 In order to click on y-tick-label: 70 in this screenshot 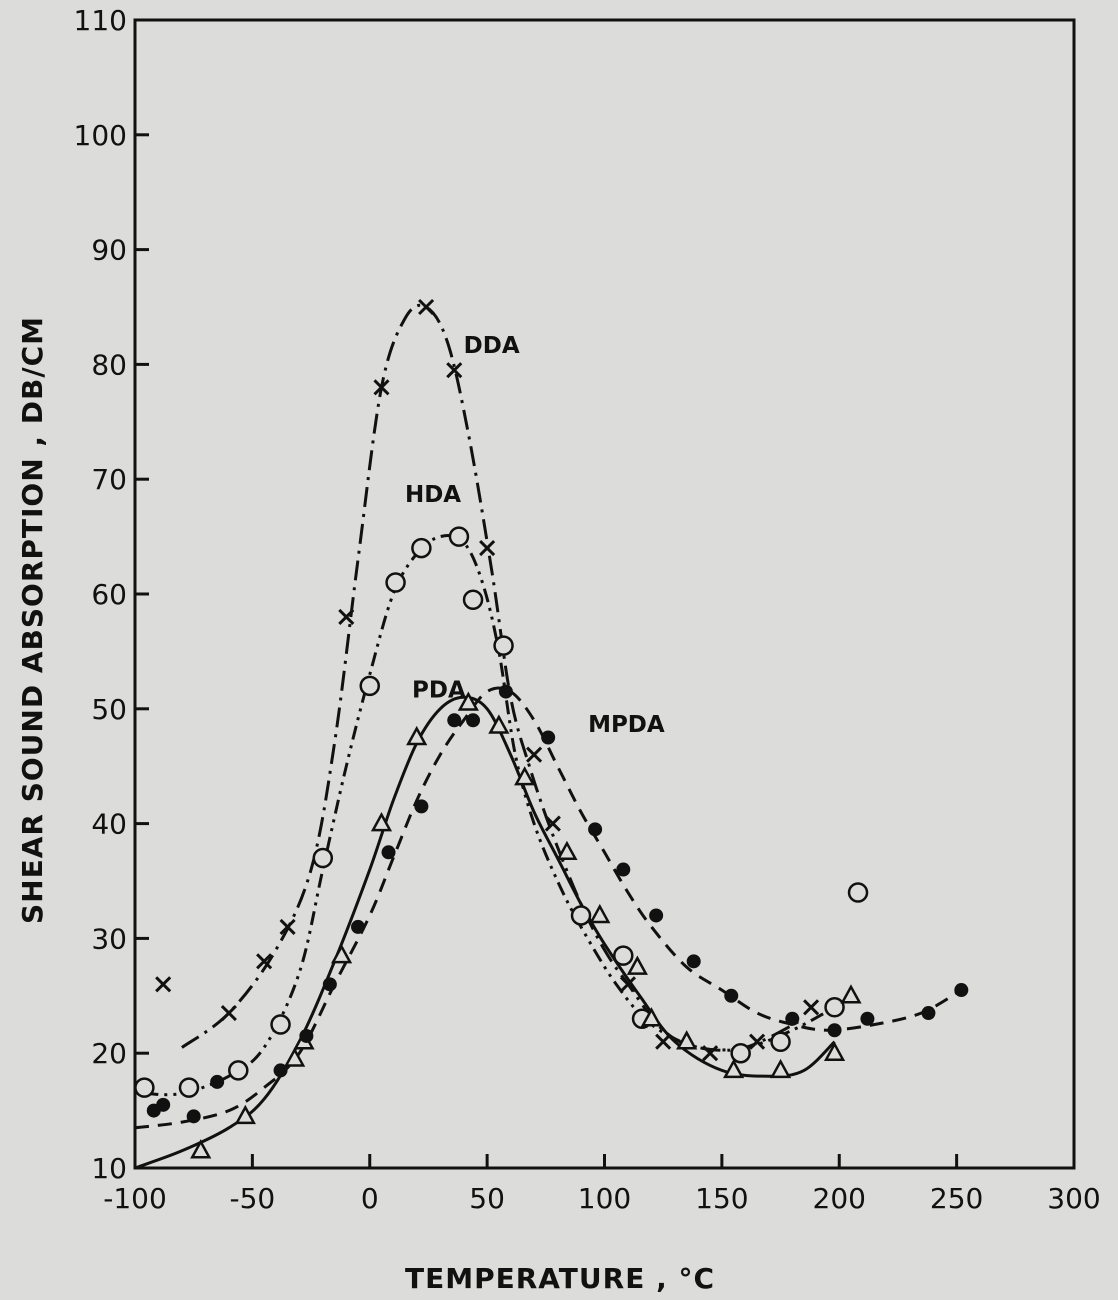, I will do `click(109, 479)`.